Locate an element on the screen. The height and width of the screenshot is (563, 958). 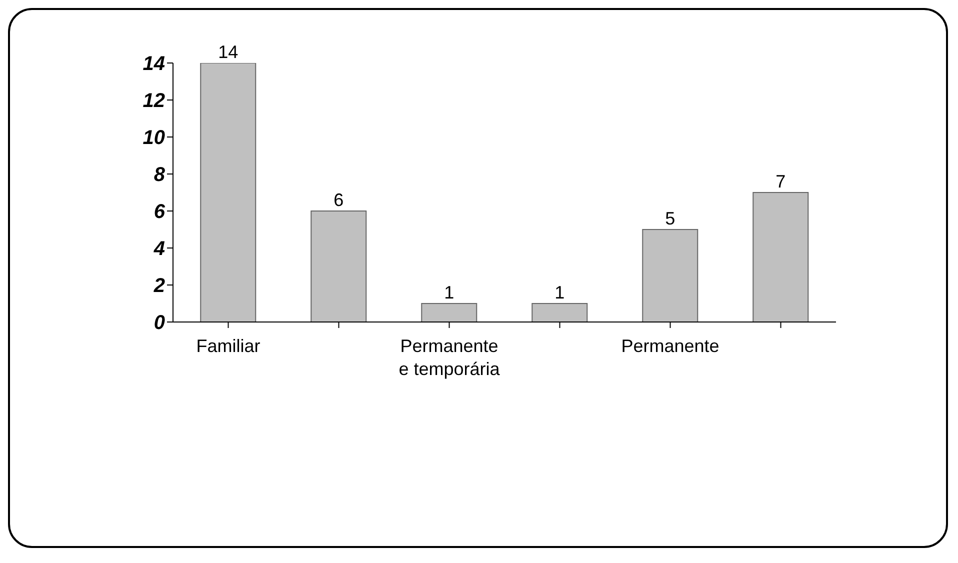
y-tick-label: 0 is located at coordinates (159, 323).